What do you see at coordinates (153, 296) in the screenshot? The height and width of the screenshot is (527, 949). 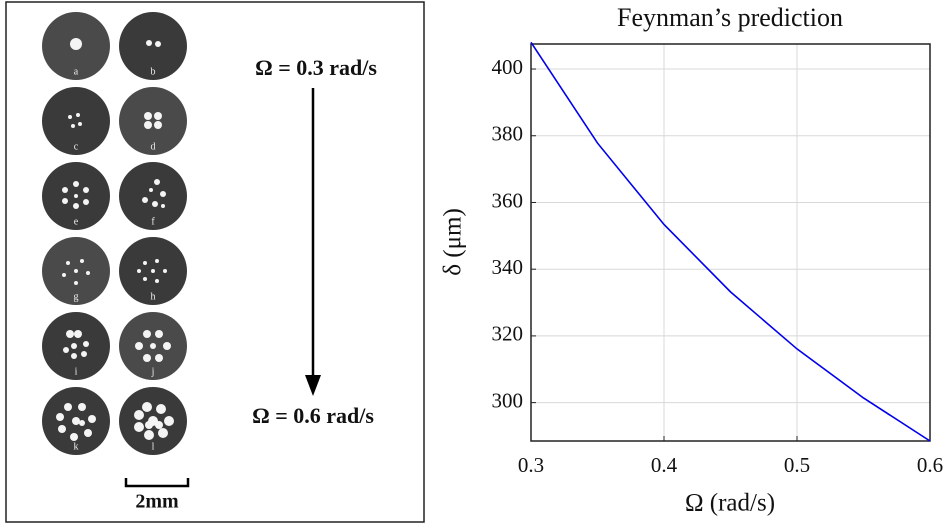 I see `photo-label: h` at bounding box center [153, 296].